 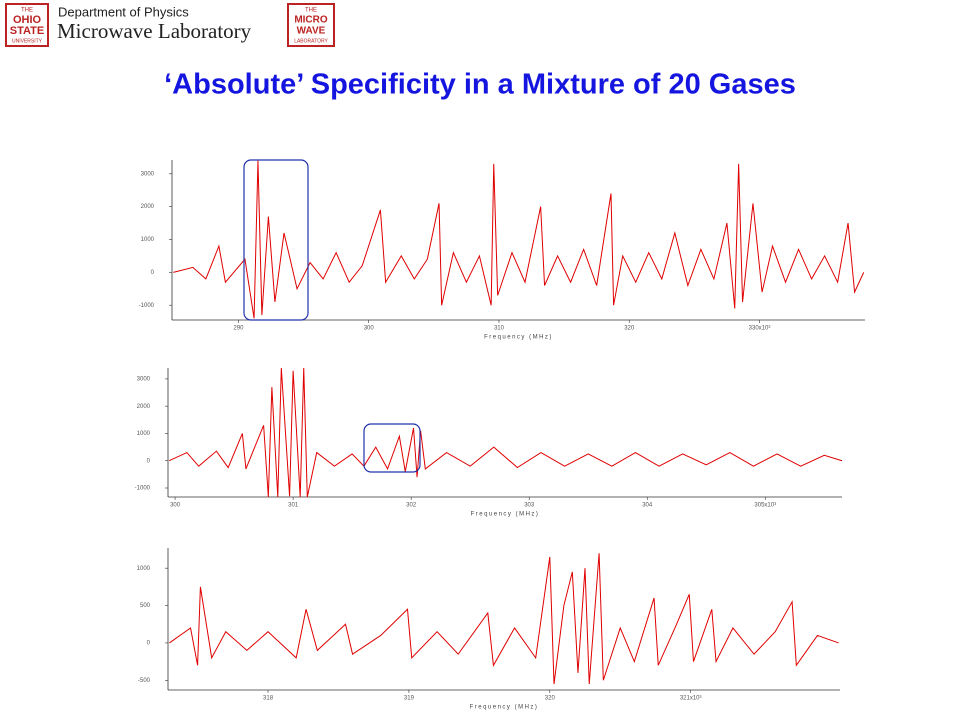 What do you see at coordinates (760, 329) in the screenshot?
I see `x-tick-label: 330x10³` at bounding box center [760, 329].